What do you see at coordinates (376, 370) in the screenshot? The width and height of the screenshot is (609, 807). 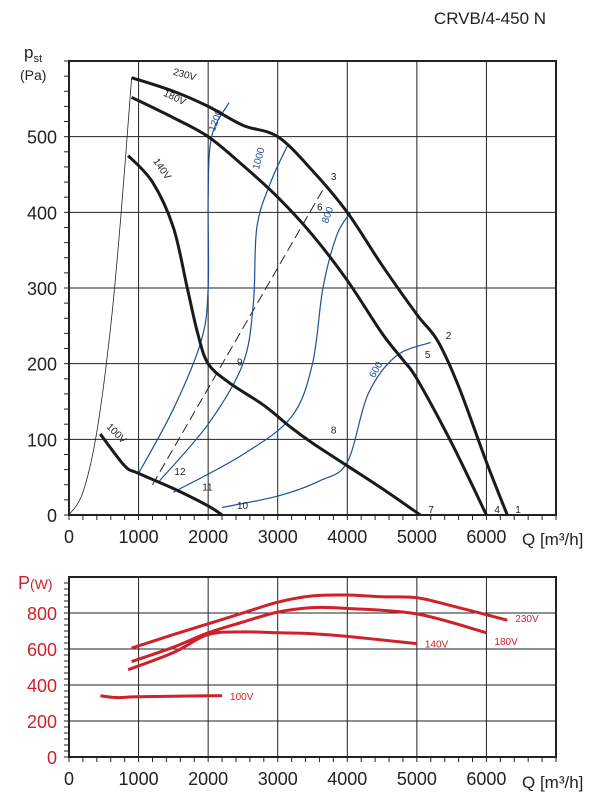 I see `rpm-label: 600` at bounding box center [376, 370].